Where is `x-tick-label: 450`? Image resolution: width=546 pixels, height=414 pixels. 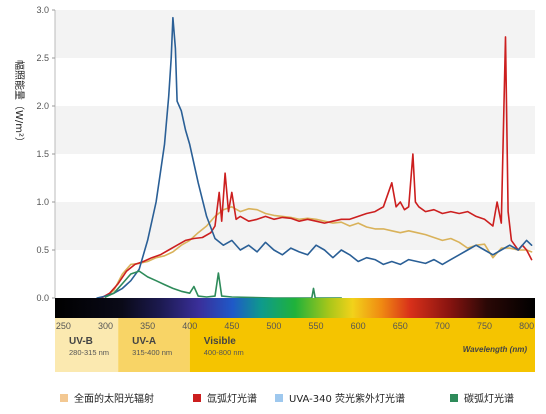 x-tick-label: 450 is located at coordinates (231, 326).